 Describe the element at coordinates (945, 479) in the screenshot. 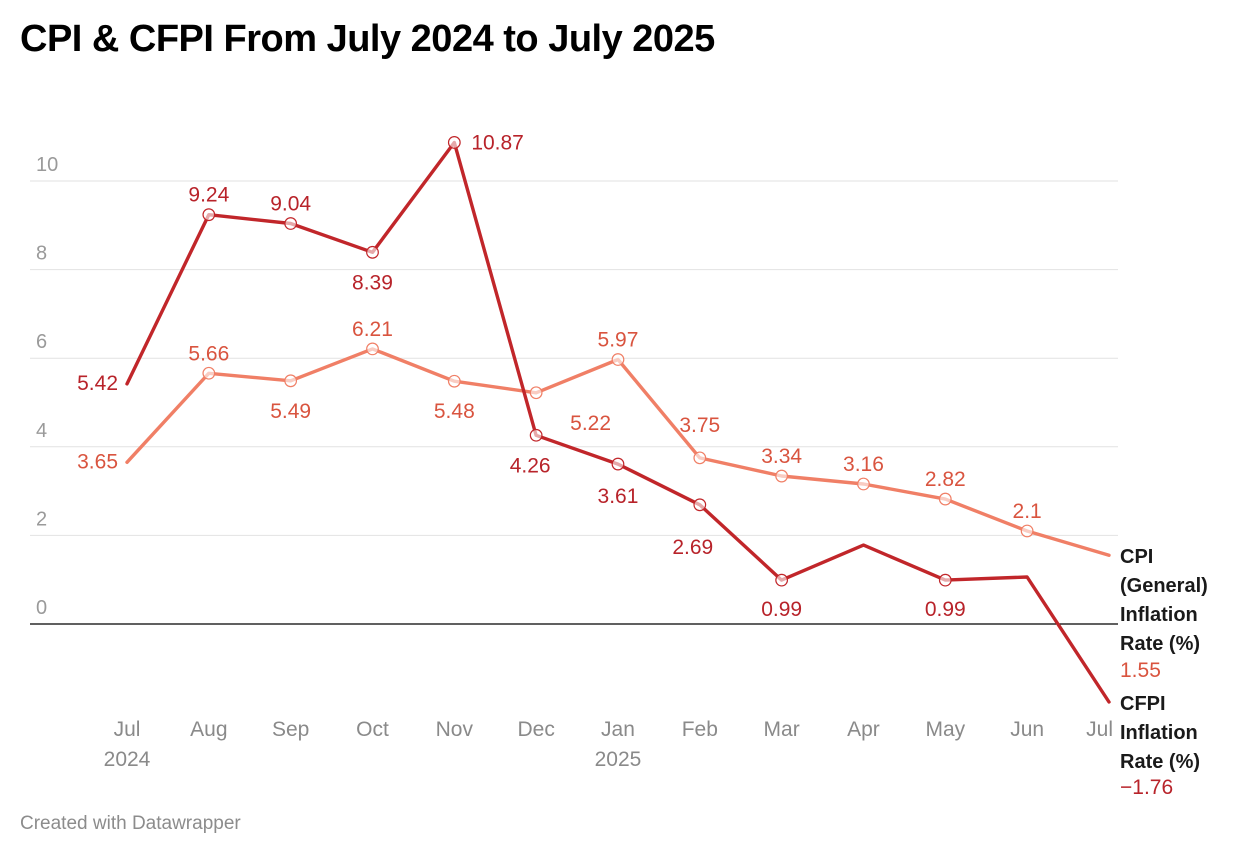

I see `cpi-data-label: 2.82` at that location.